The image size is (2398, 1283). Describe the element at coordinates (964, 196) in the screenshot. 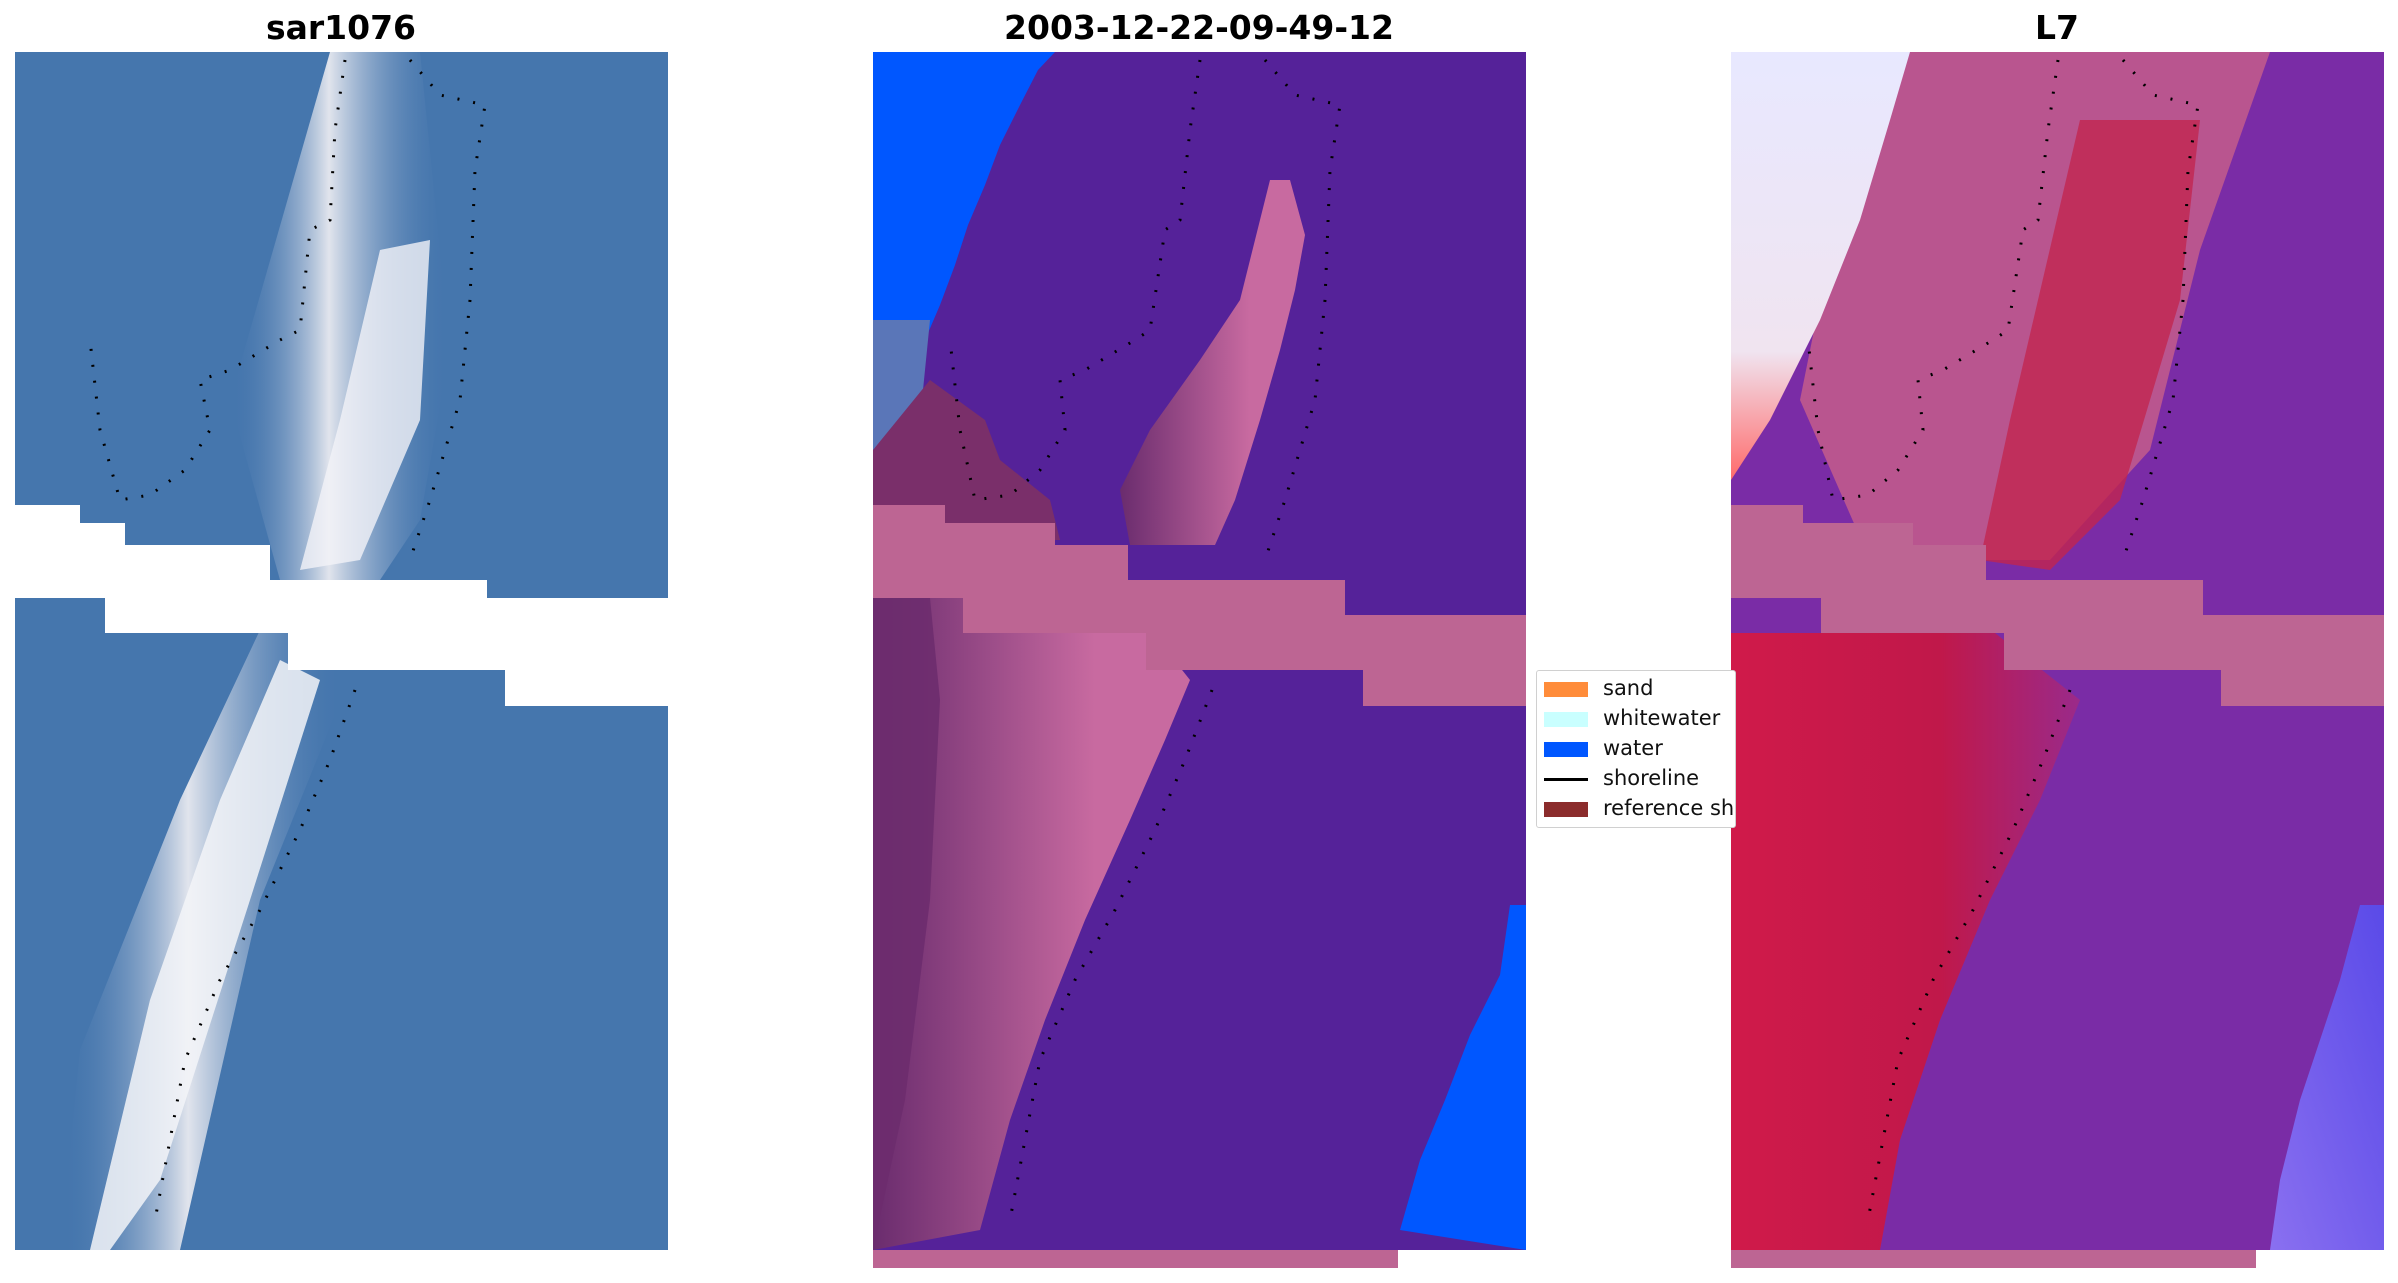

I see `water-region-top-left` at that location.